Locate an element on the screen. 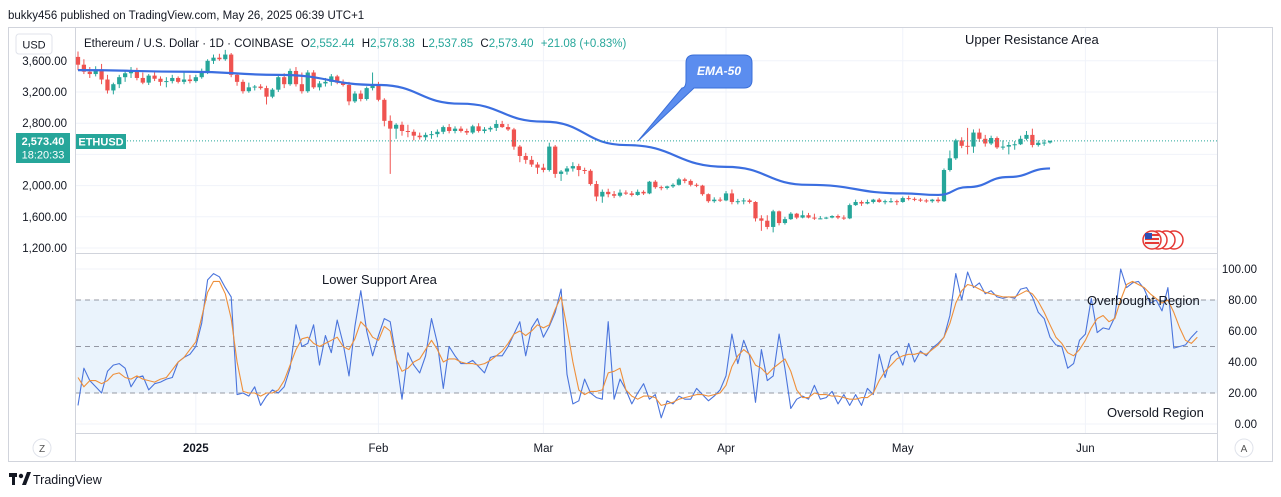  ema-callout: EMA-50 is located at coordinates (695, 98).